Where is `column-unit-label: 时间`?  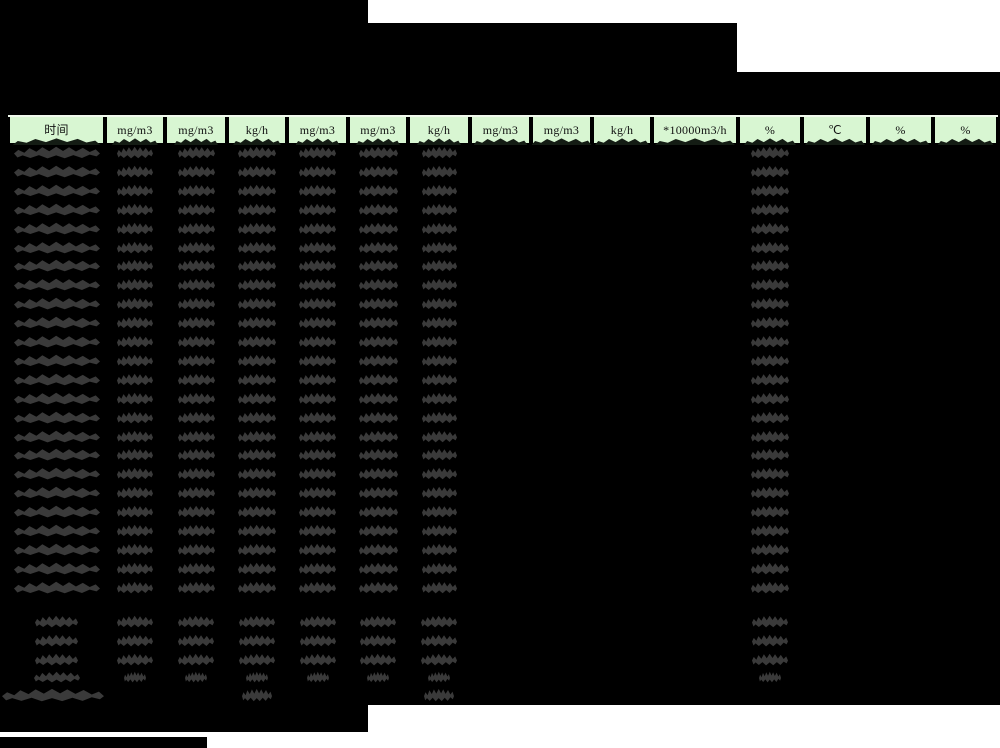
column-unit-label: 时间 is located at coordinates (56, 130).